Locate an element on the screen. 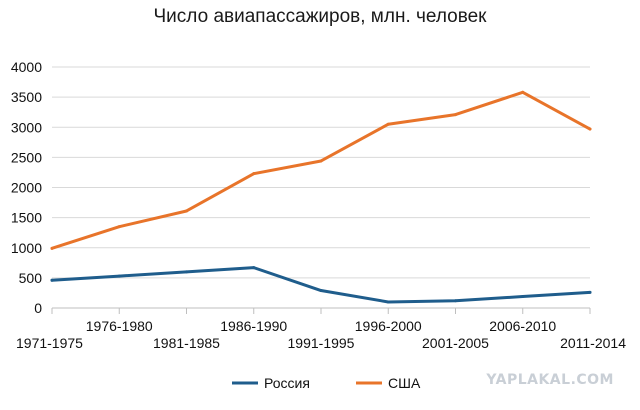 Image resolution: width=640 pixels, height=410 pixels. y-tick-label: 1000 is located at coordinates (26, 248).